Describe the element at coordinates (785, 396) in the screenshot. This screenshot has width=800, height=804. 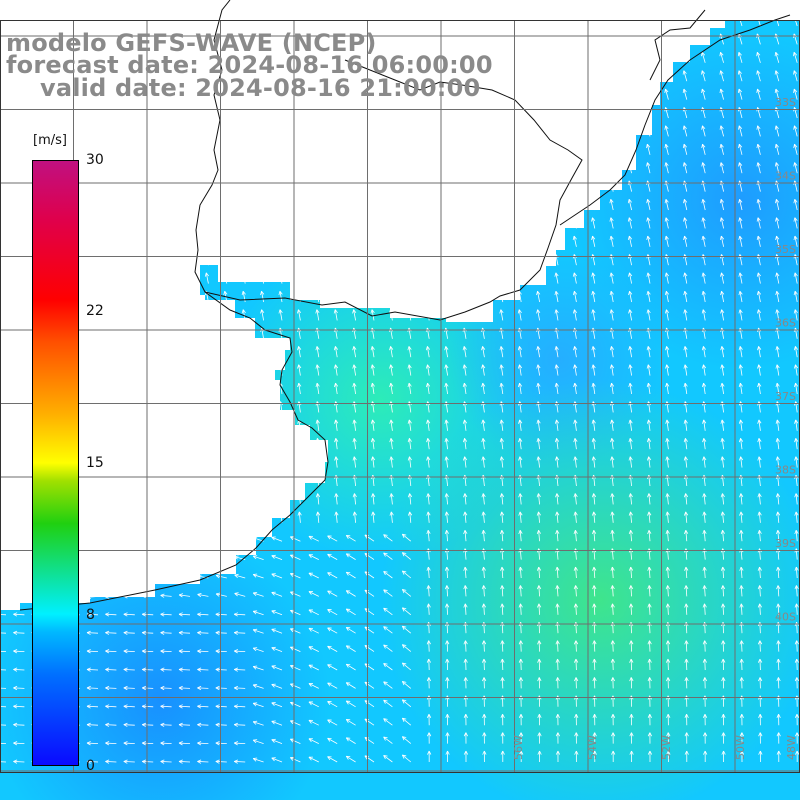
I see `lat-label: 37S` at that location.